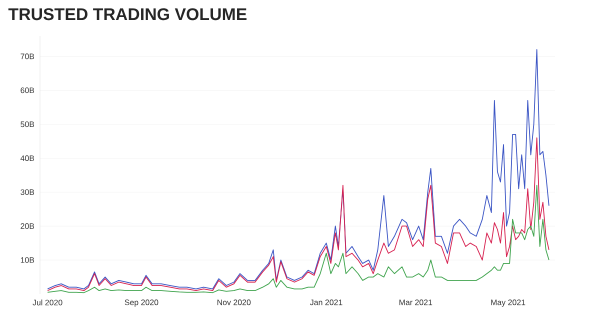 This screenshot has height=321, width=600. What do you see at coordinates (127, 14) in the screenshot?
I see `chart-title: TRUSTED TRADING VOLUME` at bounding box center [127, 14].